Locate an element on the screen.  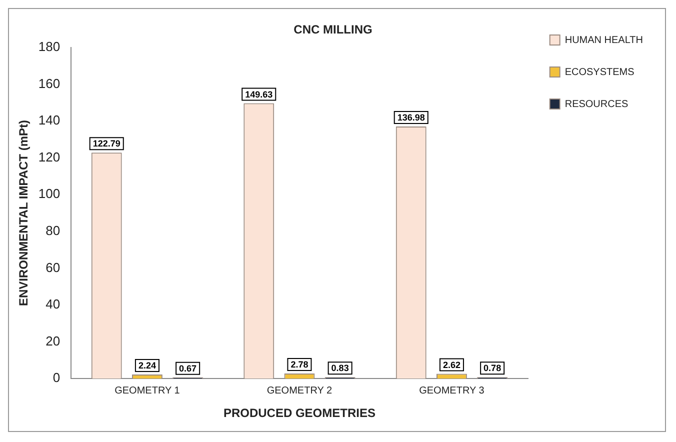
y-tick-label: 140 is located at coordinates (49, 120).